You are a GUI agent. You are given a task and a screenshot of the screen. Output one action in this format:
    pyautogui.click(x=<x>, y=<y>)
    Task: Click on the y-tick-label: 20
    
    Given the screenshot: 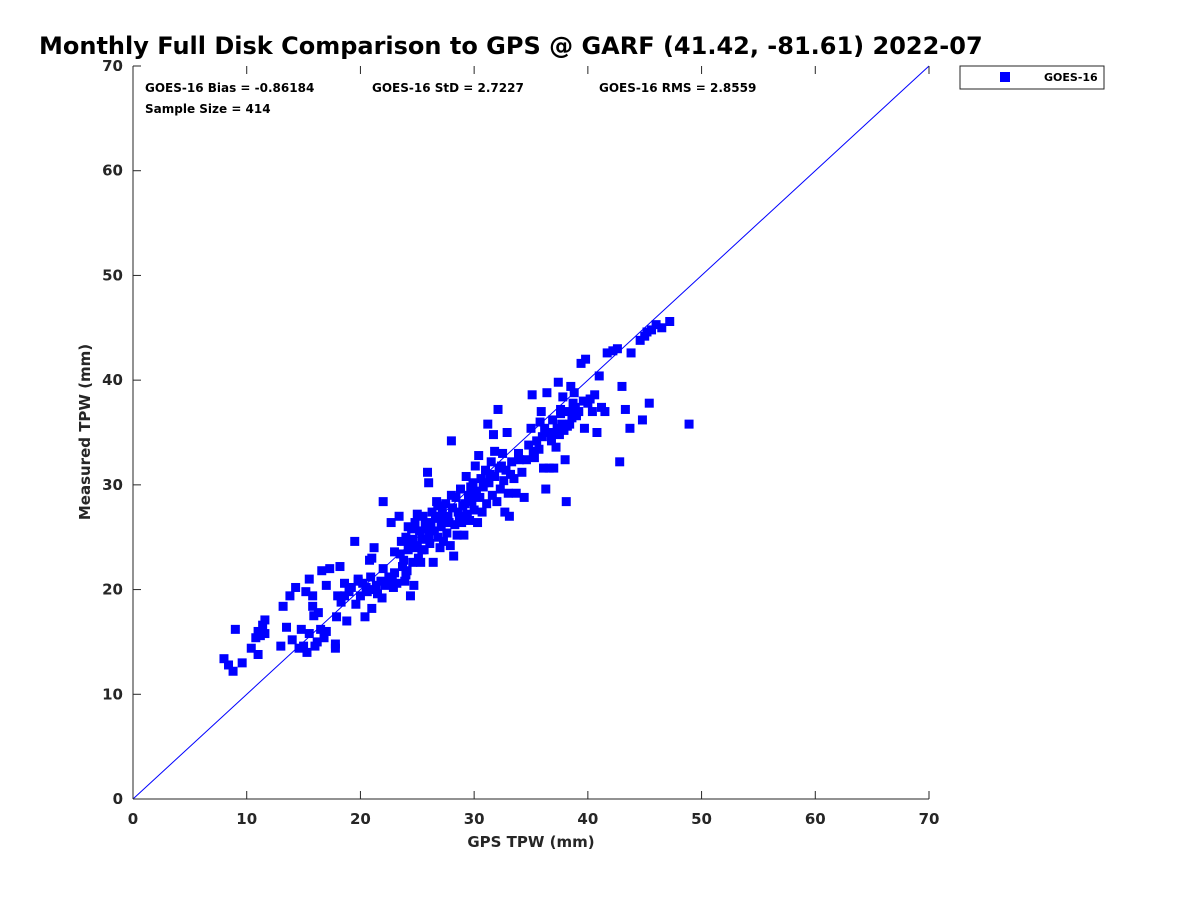 What is the action you would take?
    pyautogui.click(x=112, y=590)
    